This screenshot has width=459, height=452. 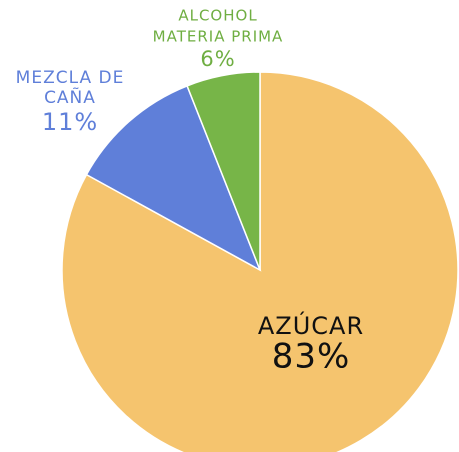 I want to click on slice-label: ALCOHOL, so click(x=217, y=16).